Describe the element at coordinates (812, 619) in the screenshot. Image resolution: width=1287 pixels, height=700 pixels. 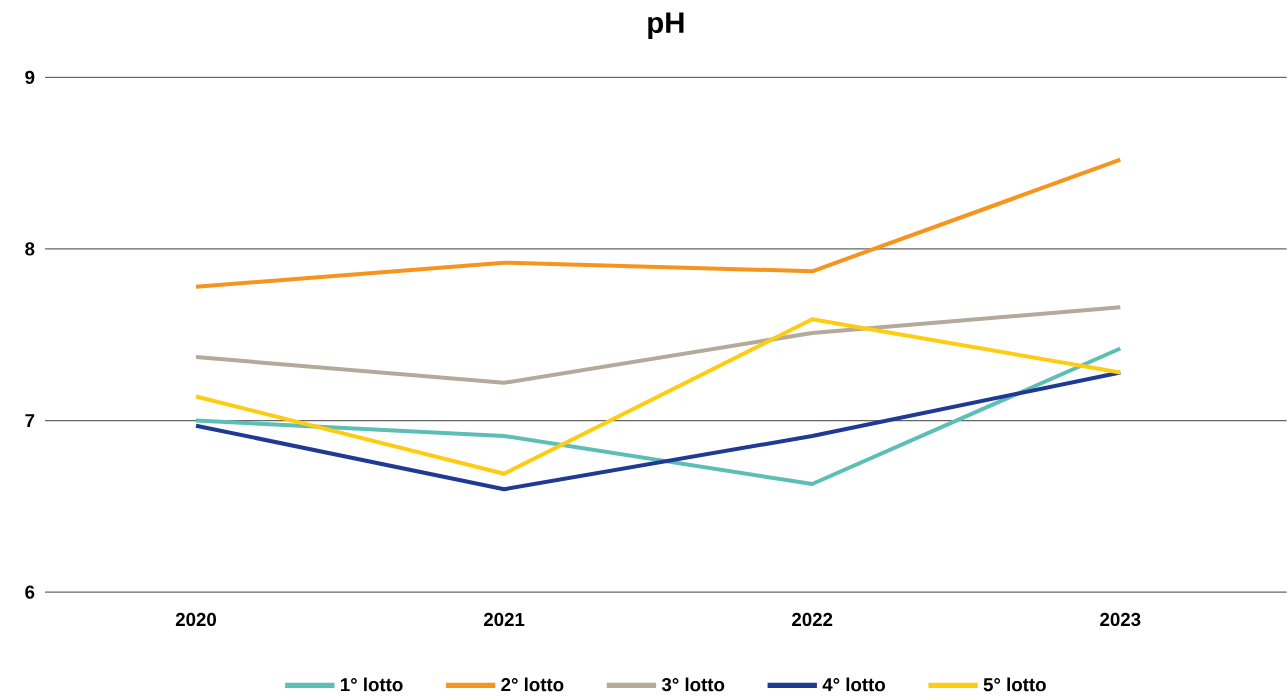
I see `x-tick-label: 2022` at that location.